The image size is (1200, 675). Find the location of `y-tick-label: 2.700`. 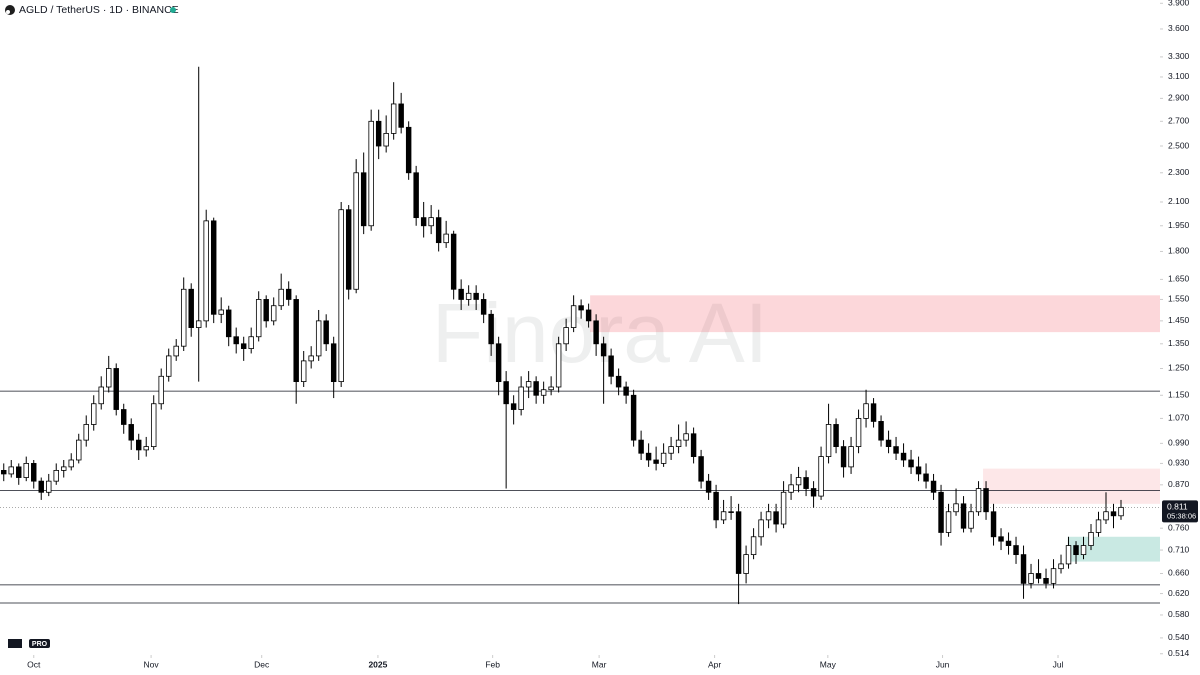

y-tick-label: 2.700 is located at coordinates (1179, 121).